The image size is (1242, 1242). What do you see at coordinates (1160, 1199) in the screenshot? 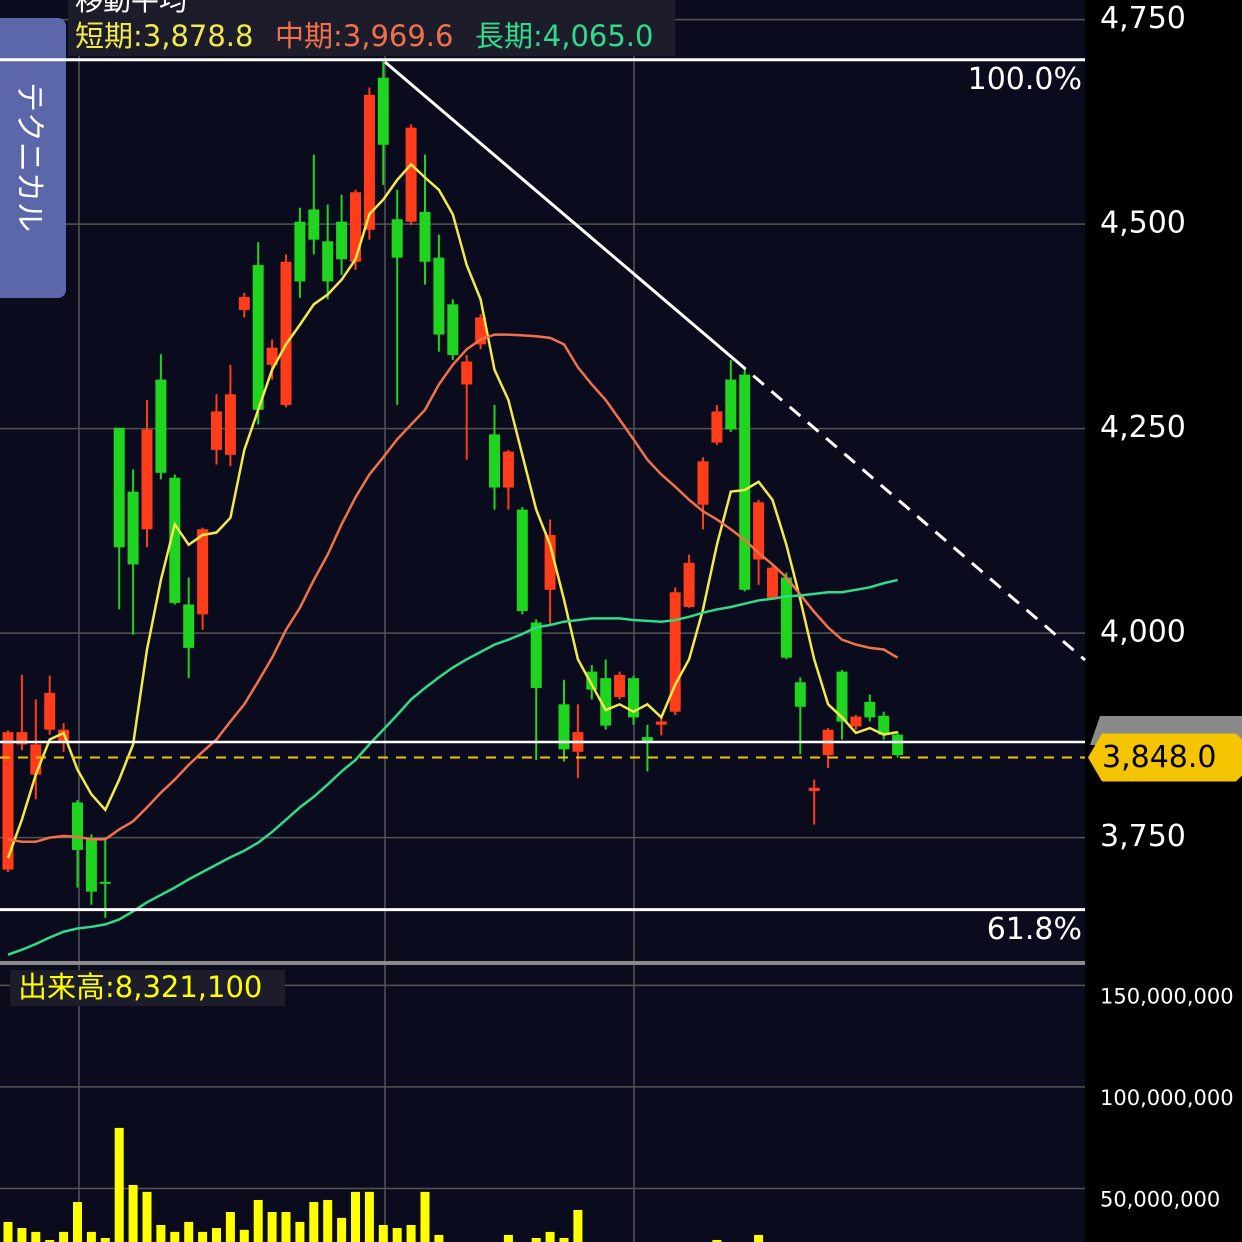
I see `y-tick-label: 50,000,000` at bounding box center [1160, 1199].